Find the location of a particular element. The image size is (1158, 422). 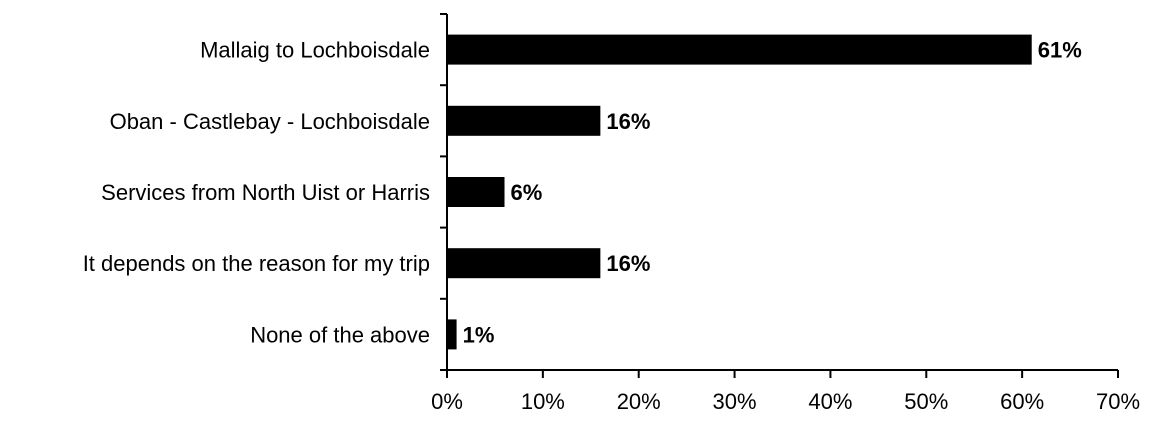

x-tick-label: 10% is located at coordinates (543, 401).